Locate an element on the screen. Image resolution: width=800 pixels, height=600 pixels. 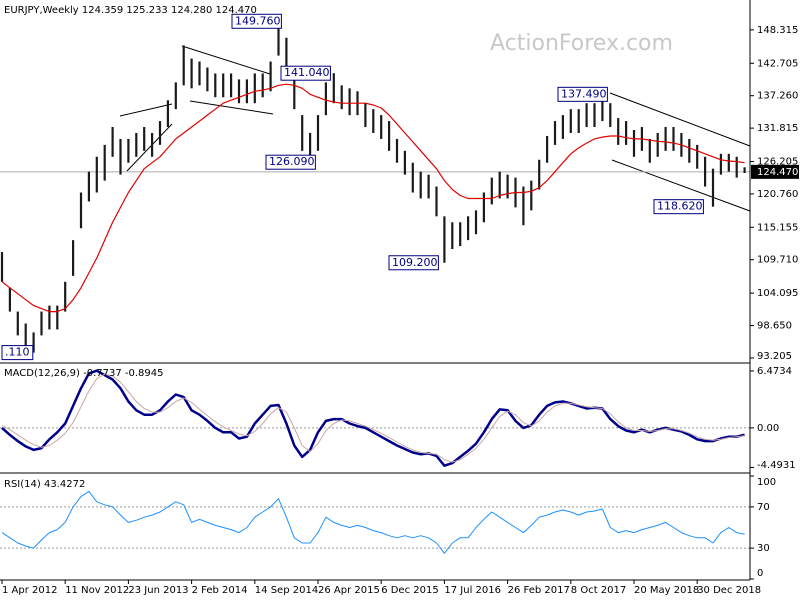
y-tick-label: 30 is located at coordinates (763, 548).